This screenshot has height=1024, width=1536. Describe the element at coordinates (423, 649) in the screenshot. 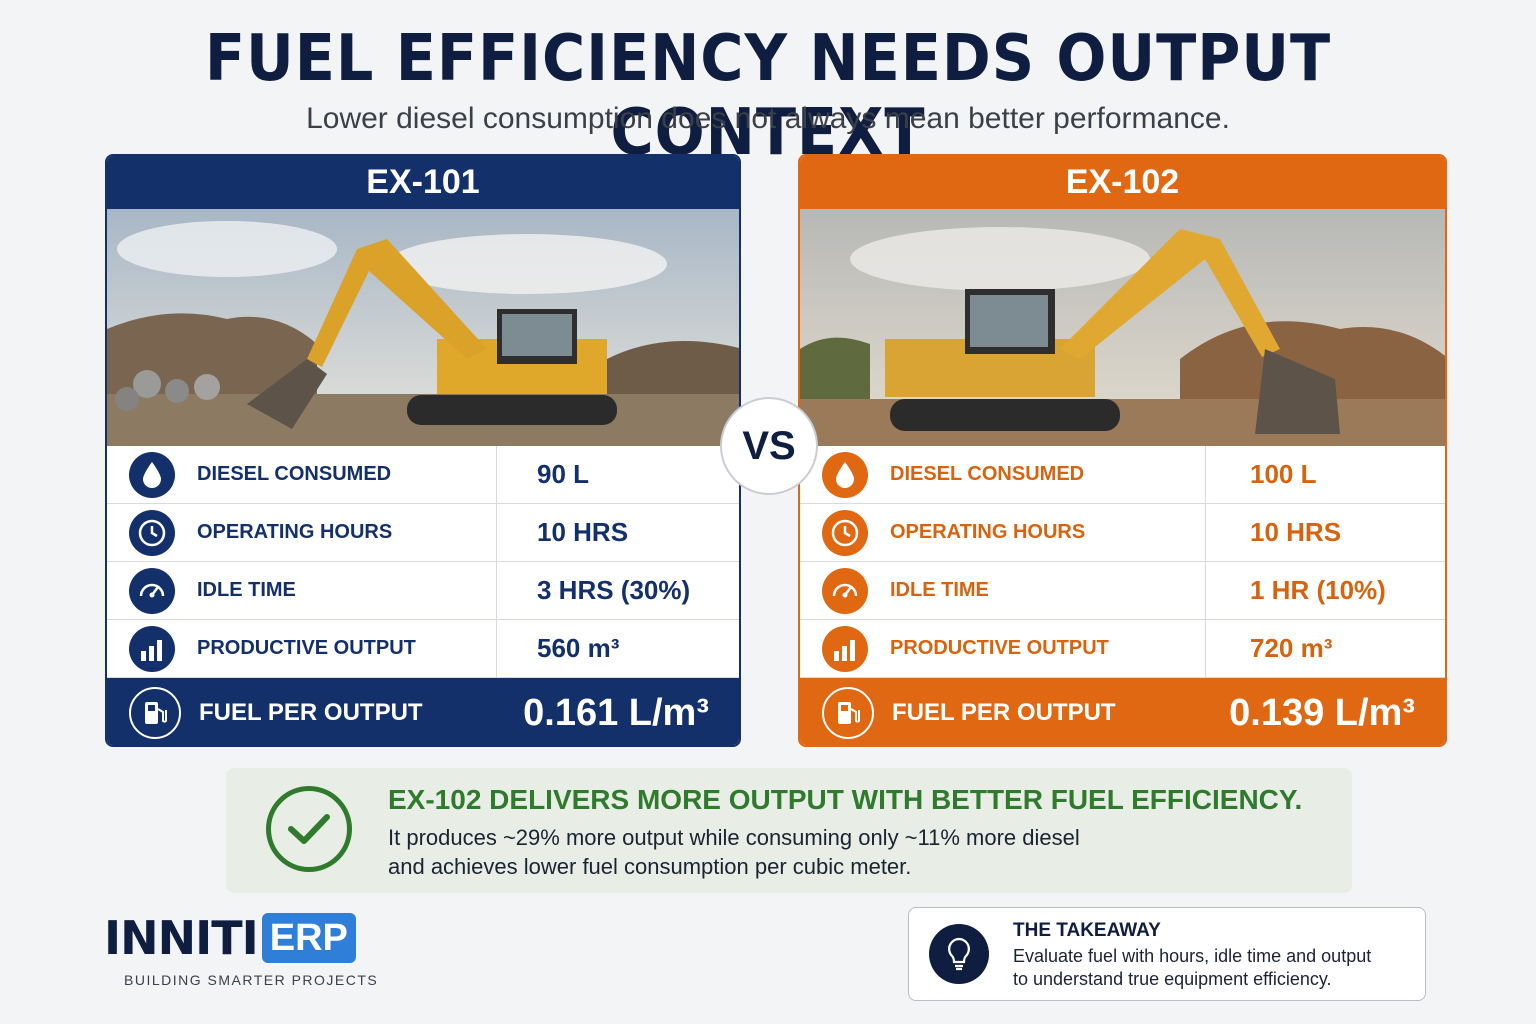

I see `metric-row-output: PRODUCTIVE OUTPUT 560 m³` at that location.